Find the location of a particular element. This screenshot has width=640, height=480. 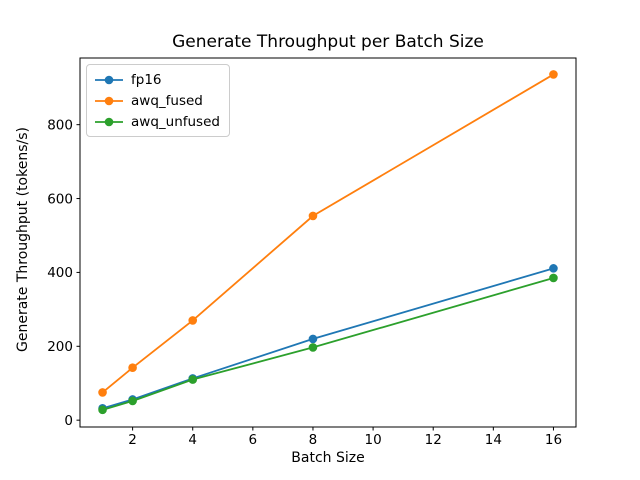

legend-line-marker-awq-unfused is located at coordinates (109, 121).